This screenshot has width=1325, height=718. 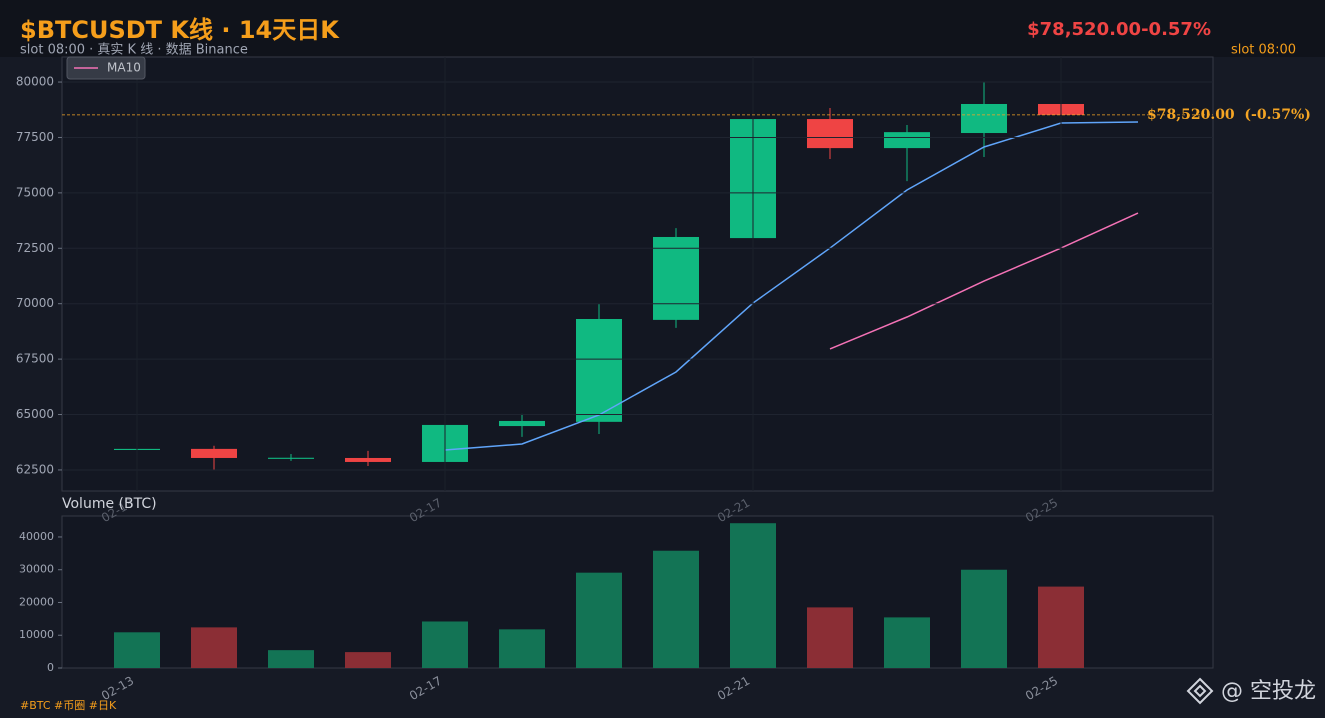 I want to click on x-tick-label: 02-17, so click(x=425, y=689).